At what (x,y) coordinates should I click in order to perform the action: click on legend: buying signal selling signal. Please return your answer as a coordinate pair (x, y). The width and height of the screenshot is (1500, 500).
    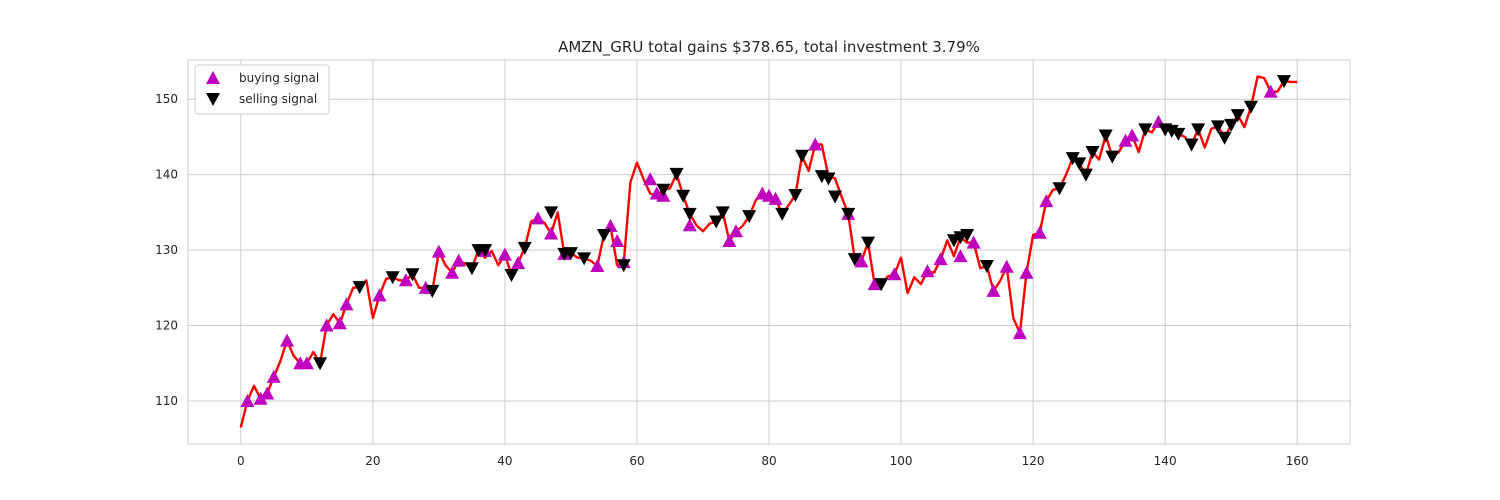
    Looking at the image, I should click on (262, 89).